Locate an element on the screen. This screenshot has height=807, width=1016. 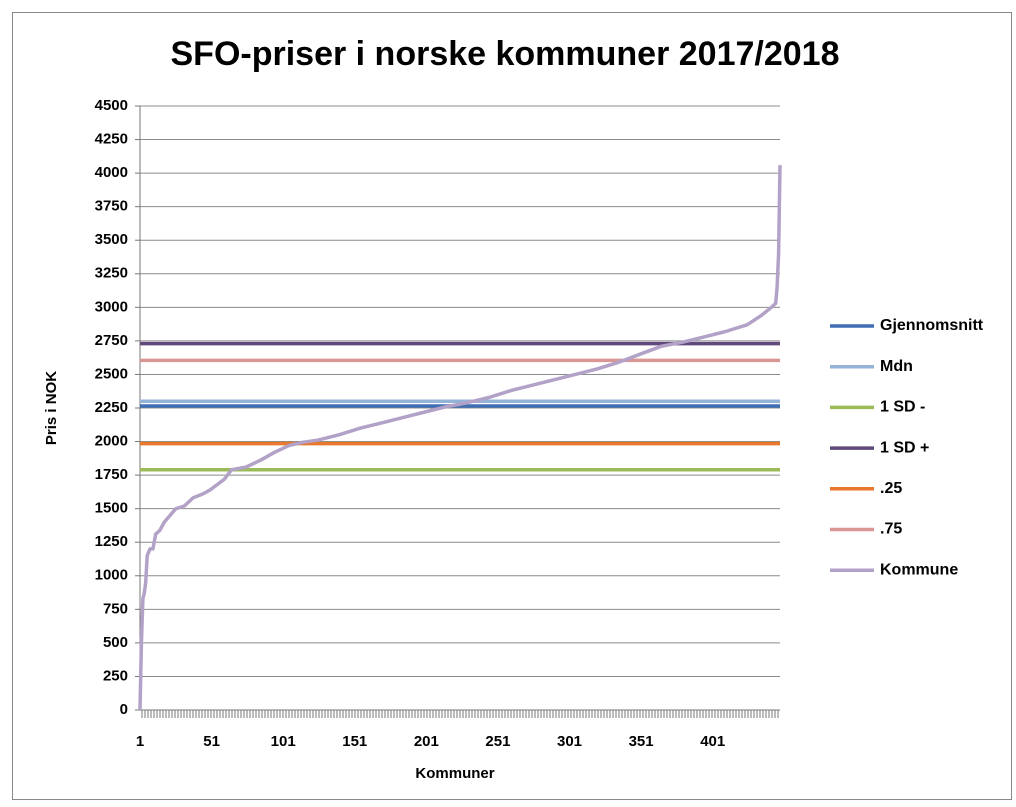
y-tick-label: 2000 is located at coordinates (111, 441).